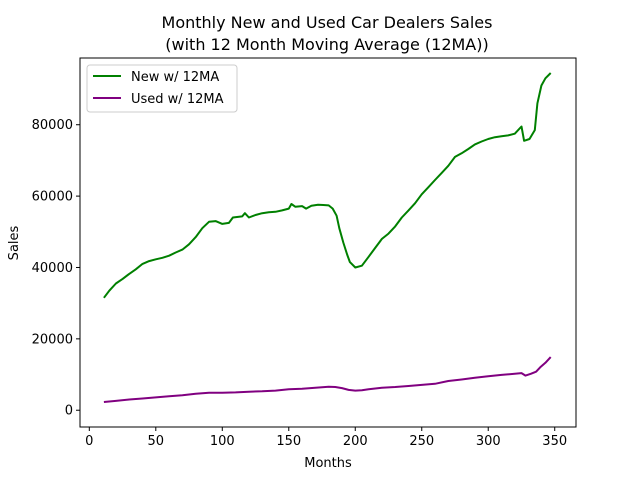  Describe the element at coordinates (175, 77) in the screenshot. I see `legend-label-new: New w/ 12MA` at that location.